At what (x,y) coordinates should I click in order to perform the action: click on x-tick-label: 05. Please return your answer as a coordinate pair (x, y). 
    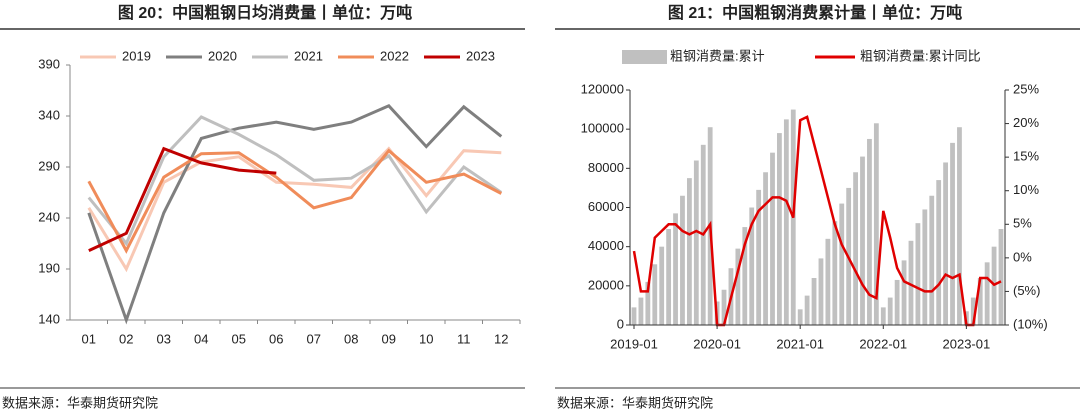
    Looking at the image, I should click on (239, 338).